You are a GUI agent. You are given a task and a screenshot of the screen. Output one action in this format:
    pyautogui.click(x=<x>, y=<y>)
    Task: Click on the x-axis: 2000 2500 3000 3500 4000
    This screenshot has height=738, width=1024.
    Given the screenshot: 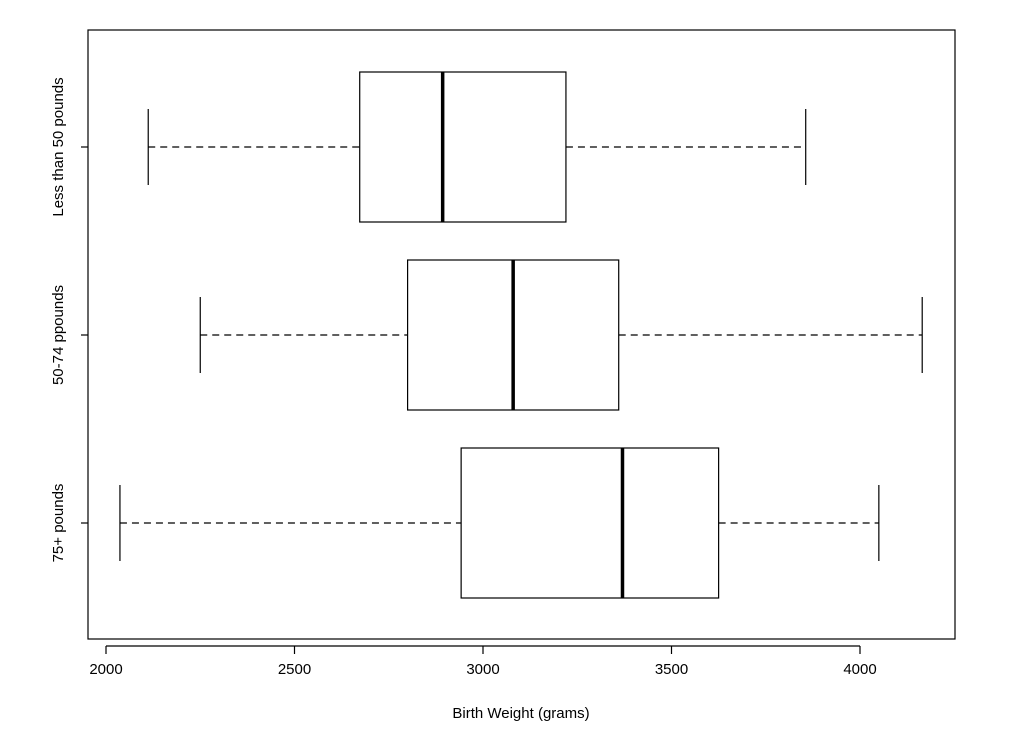 What is the action you would take?
    pyautogui.click(x=483, y=661)
    